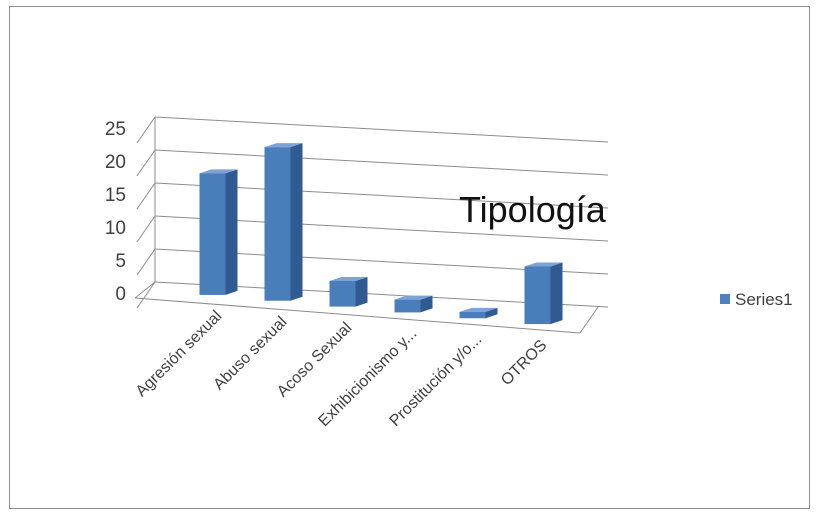 The width and height of the screenshot is (820, 518). I want to click on y-tick-label: 0, so click(120, 294).